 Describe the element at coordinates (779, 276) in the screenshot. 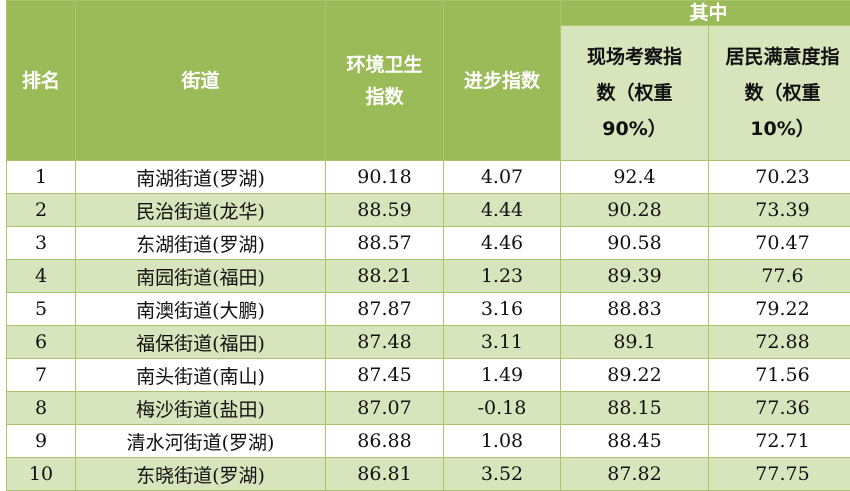

I see `cell-residents-index: 77.6` at that location.